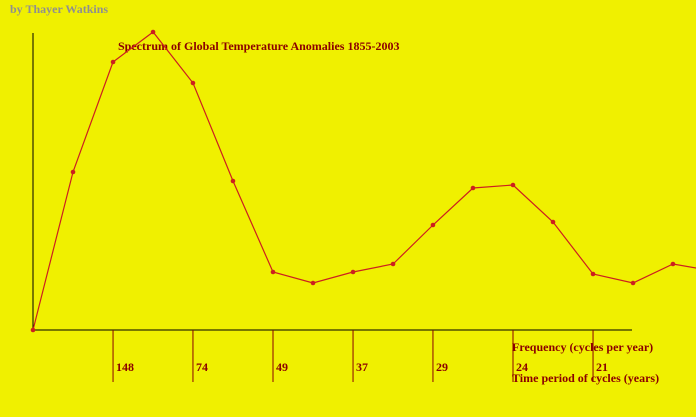 This screenshot has width=696, height=417. What do you see at coordinates (585, 378) in the screenshot?
I see `x-axis-title-period: Time period of cycles (years)` at bounding box center [585, 378].